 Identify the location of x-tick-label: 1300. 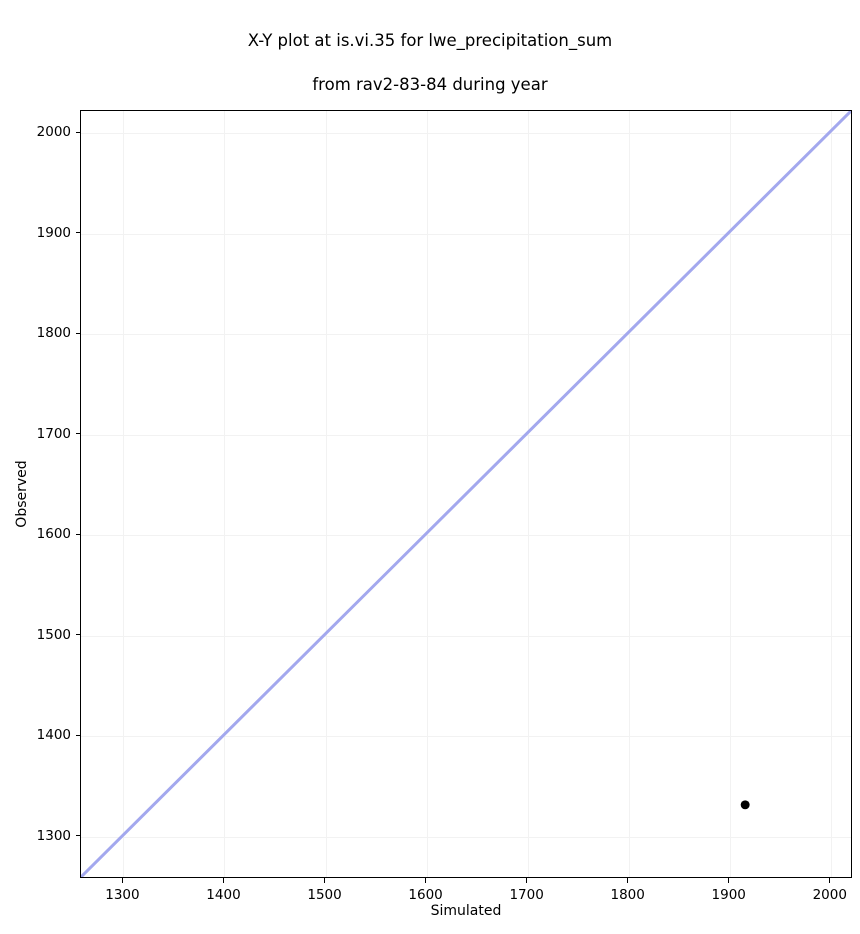
(122, 895).